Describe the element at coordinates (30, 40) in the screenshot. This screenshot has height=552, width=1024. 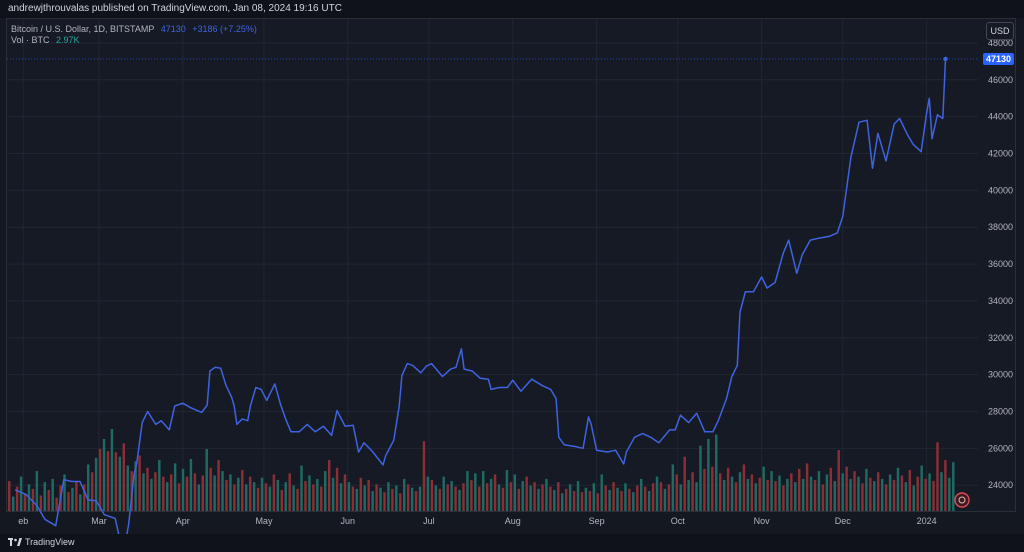
I see `volume-label: Vol · BTC` at that location.